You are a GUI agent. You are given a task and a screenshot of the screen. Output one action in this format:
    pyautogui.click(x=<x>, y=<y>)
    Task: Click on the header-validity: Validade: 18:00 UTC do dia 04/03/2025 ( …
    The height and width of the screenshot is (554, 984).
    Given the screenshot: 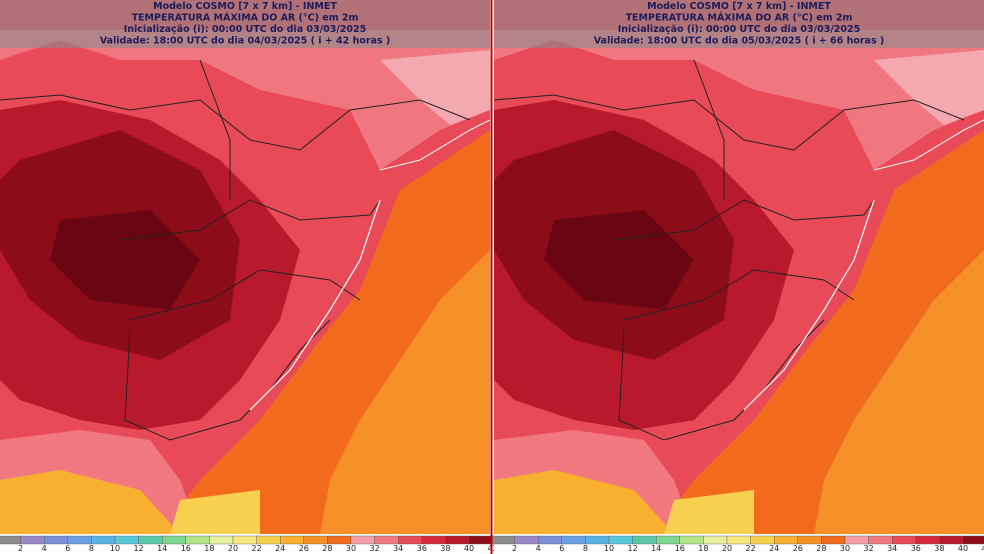 What is the action you would take?
    pyautogui.click(x=245, y=41)
    